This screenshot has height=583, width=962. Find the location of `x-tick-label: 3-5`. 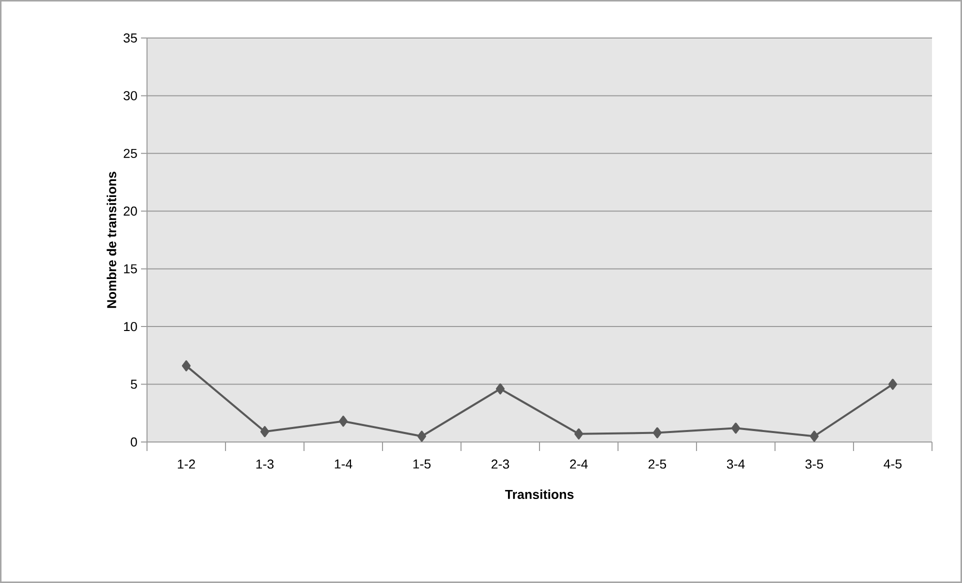

x-tick-label: 3-5 is located at coordinates (814, 464).